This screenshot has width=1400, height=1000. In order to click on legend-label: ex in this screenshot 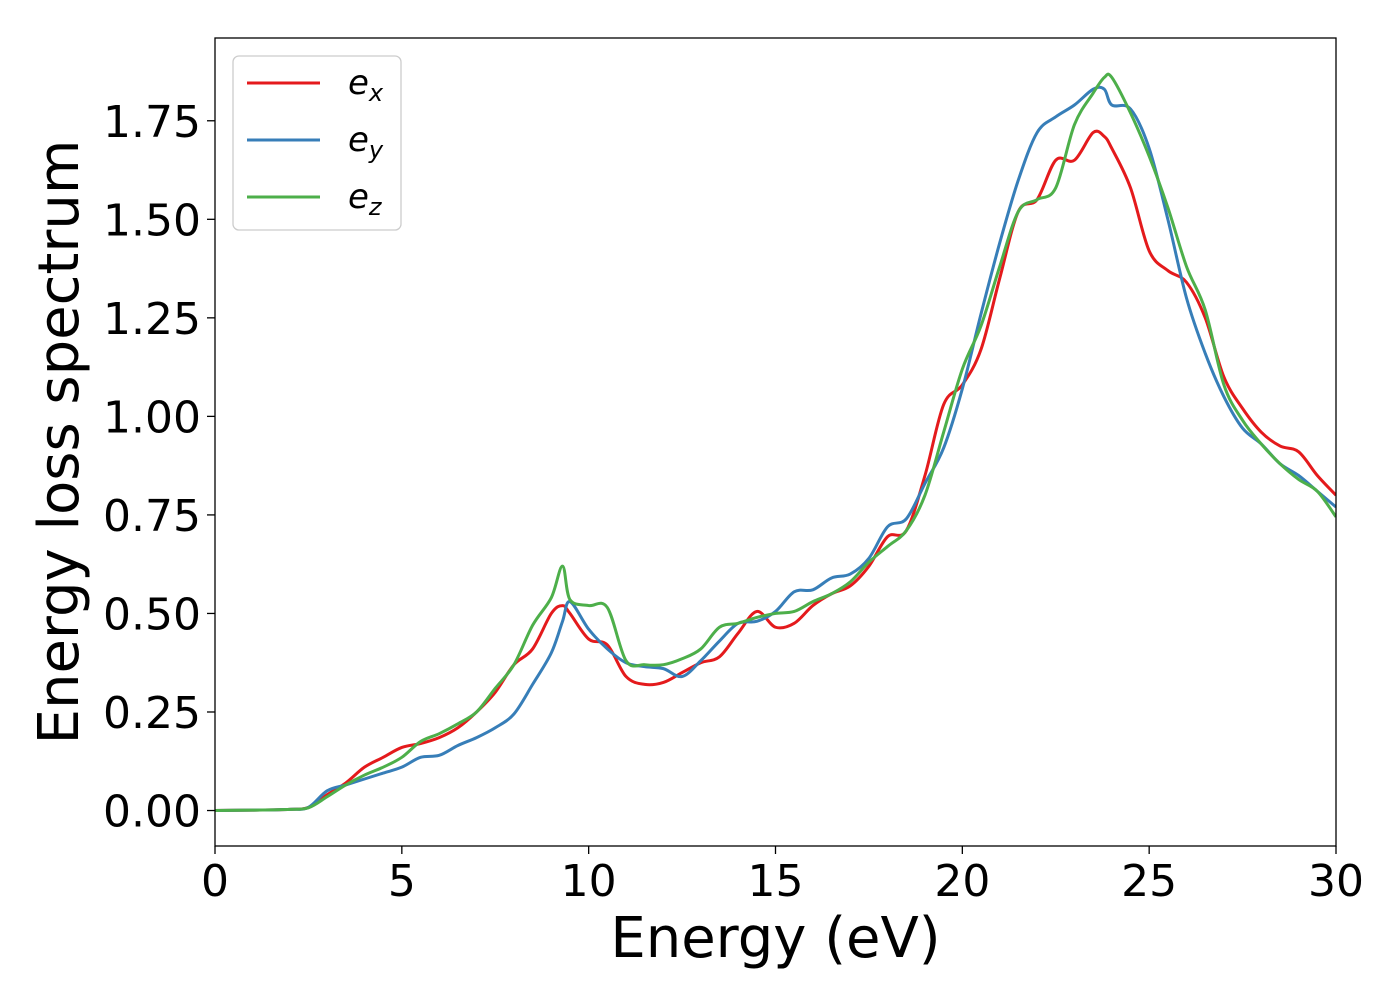, I will do `click(366, 85)`.